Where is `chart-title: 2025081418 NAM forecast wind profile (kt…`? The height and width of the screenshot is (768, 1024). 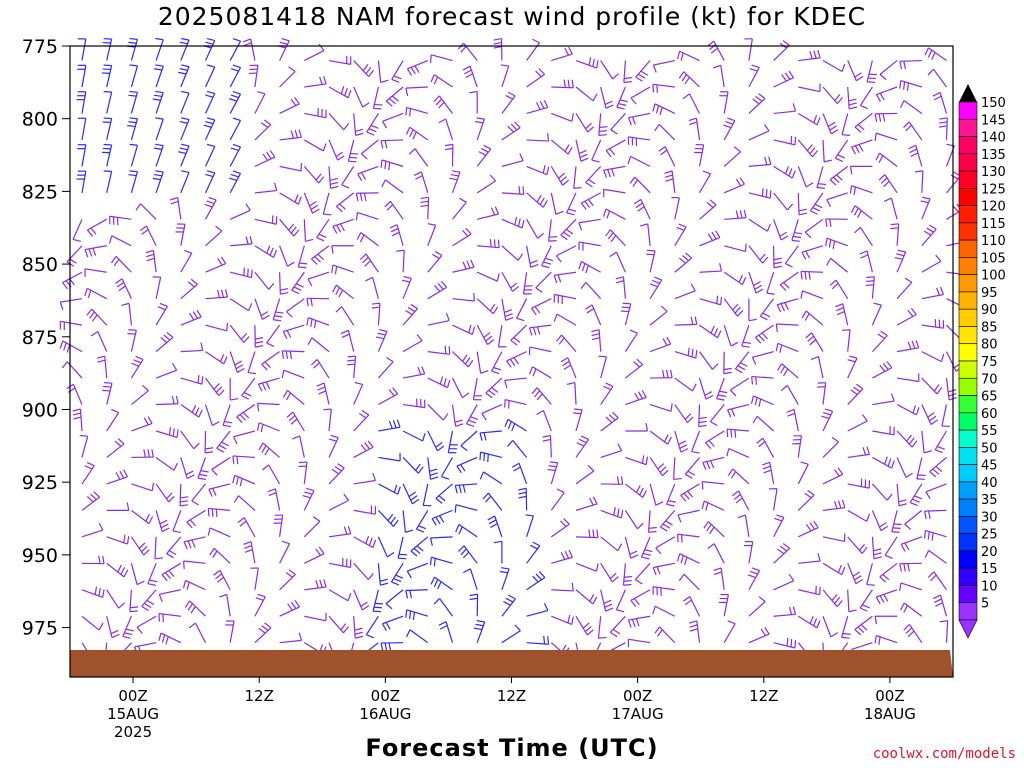 chart-title: 2025081418 NAM forecast wind profile (kt… is located at coordinates (512, 16).